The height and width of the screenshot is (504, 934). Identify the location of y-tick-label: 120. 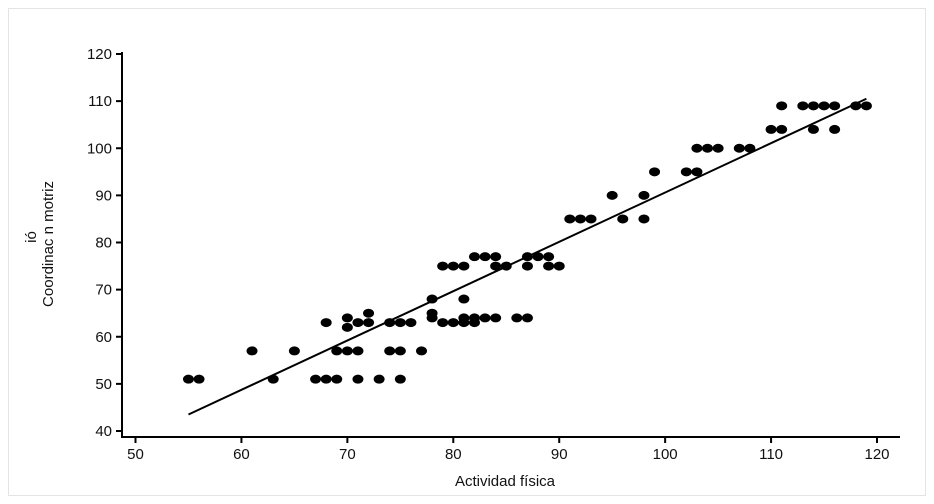
(99, 54).